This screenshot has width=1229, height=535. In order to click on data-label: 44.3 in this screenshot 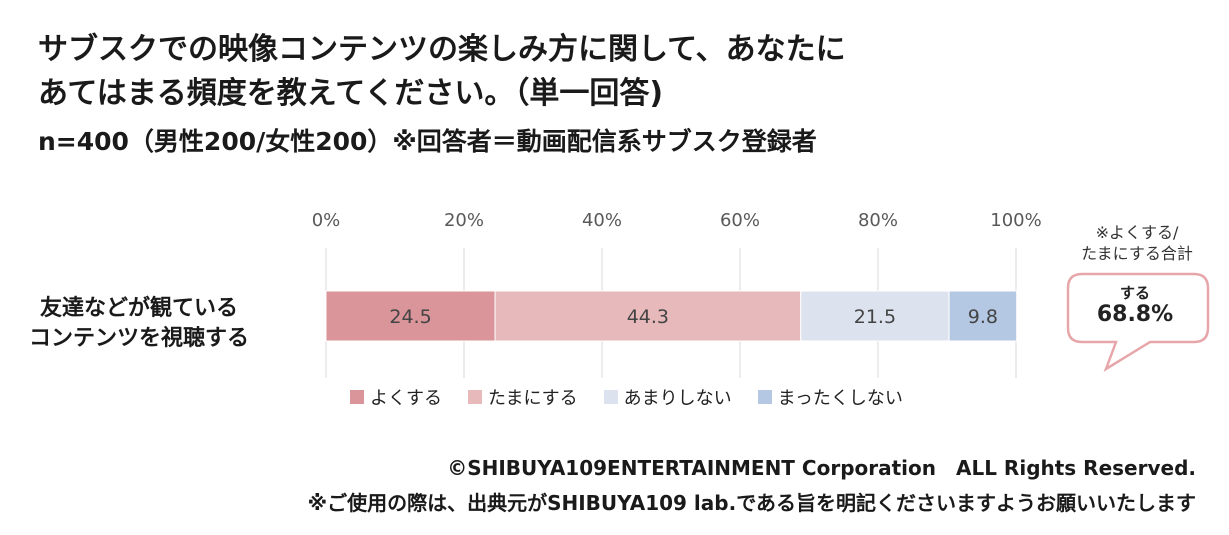, I will do `click(648, 317)`.